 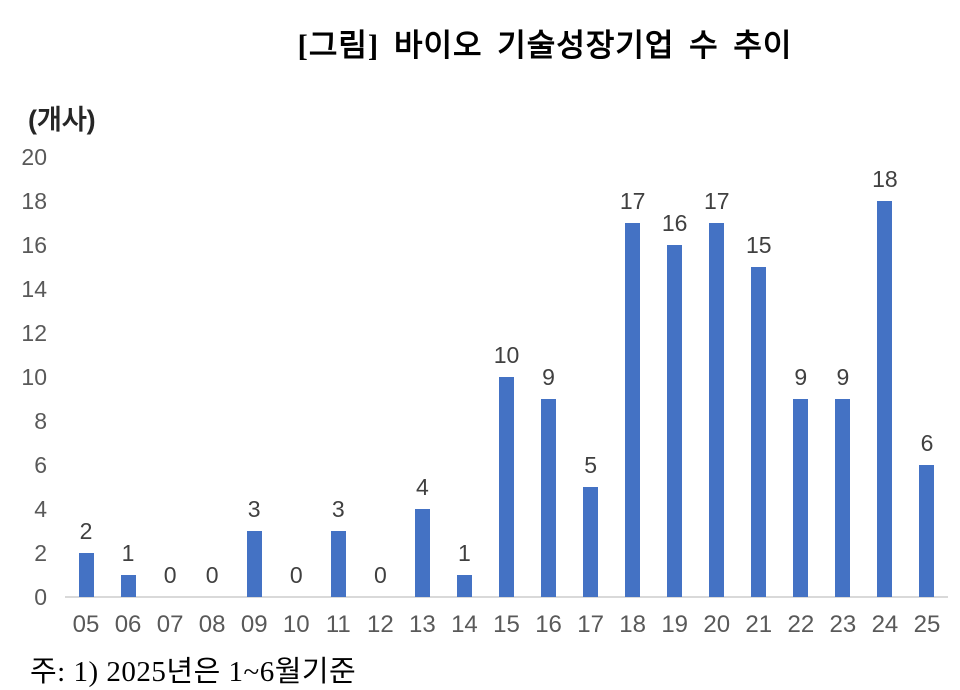 What do you see at coordinates (422, 624) in the screenshot?
I see `x-tick-label: 13` at bounding box center [422, 624].